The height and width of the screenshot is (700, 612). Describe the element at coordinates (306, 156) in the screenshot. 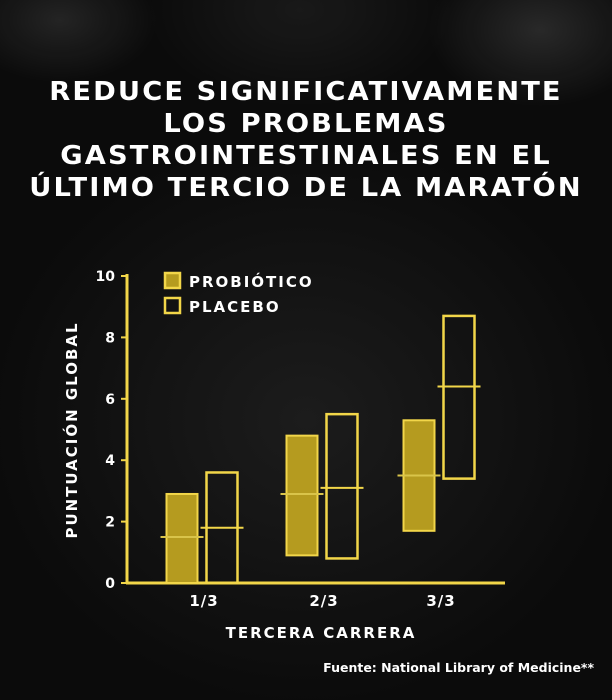

I see `title-line-3: GASTROINTESTINALES EN EL` at that location.